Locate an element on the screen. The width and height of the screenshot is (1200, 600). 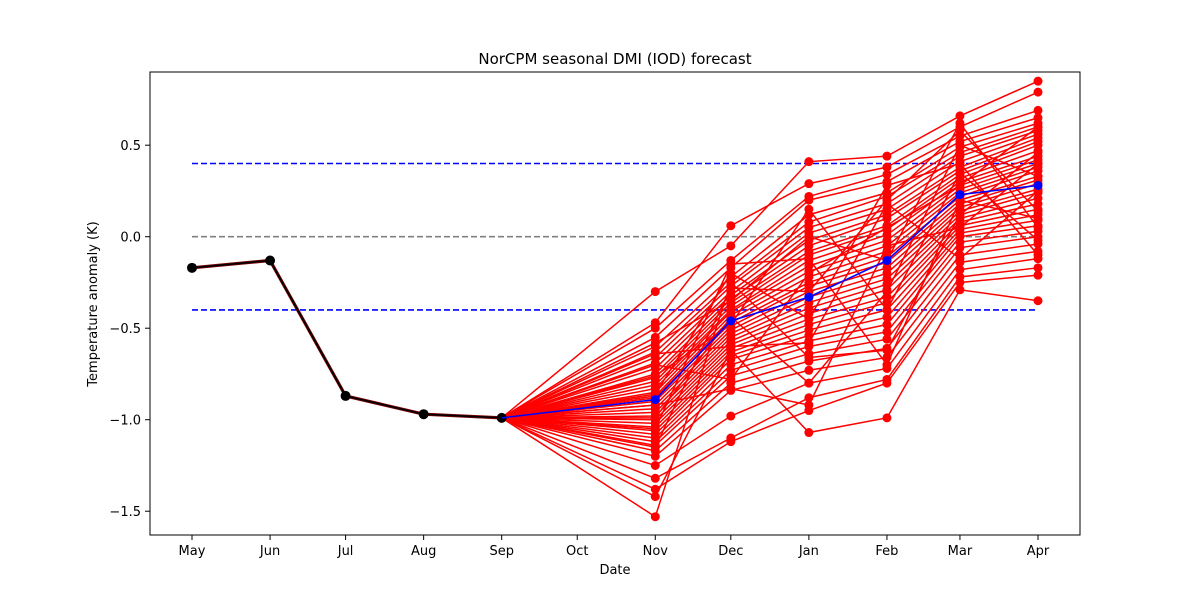
x-tick-label: Jul is located at coordinates (345, 551).